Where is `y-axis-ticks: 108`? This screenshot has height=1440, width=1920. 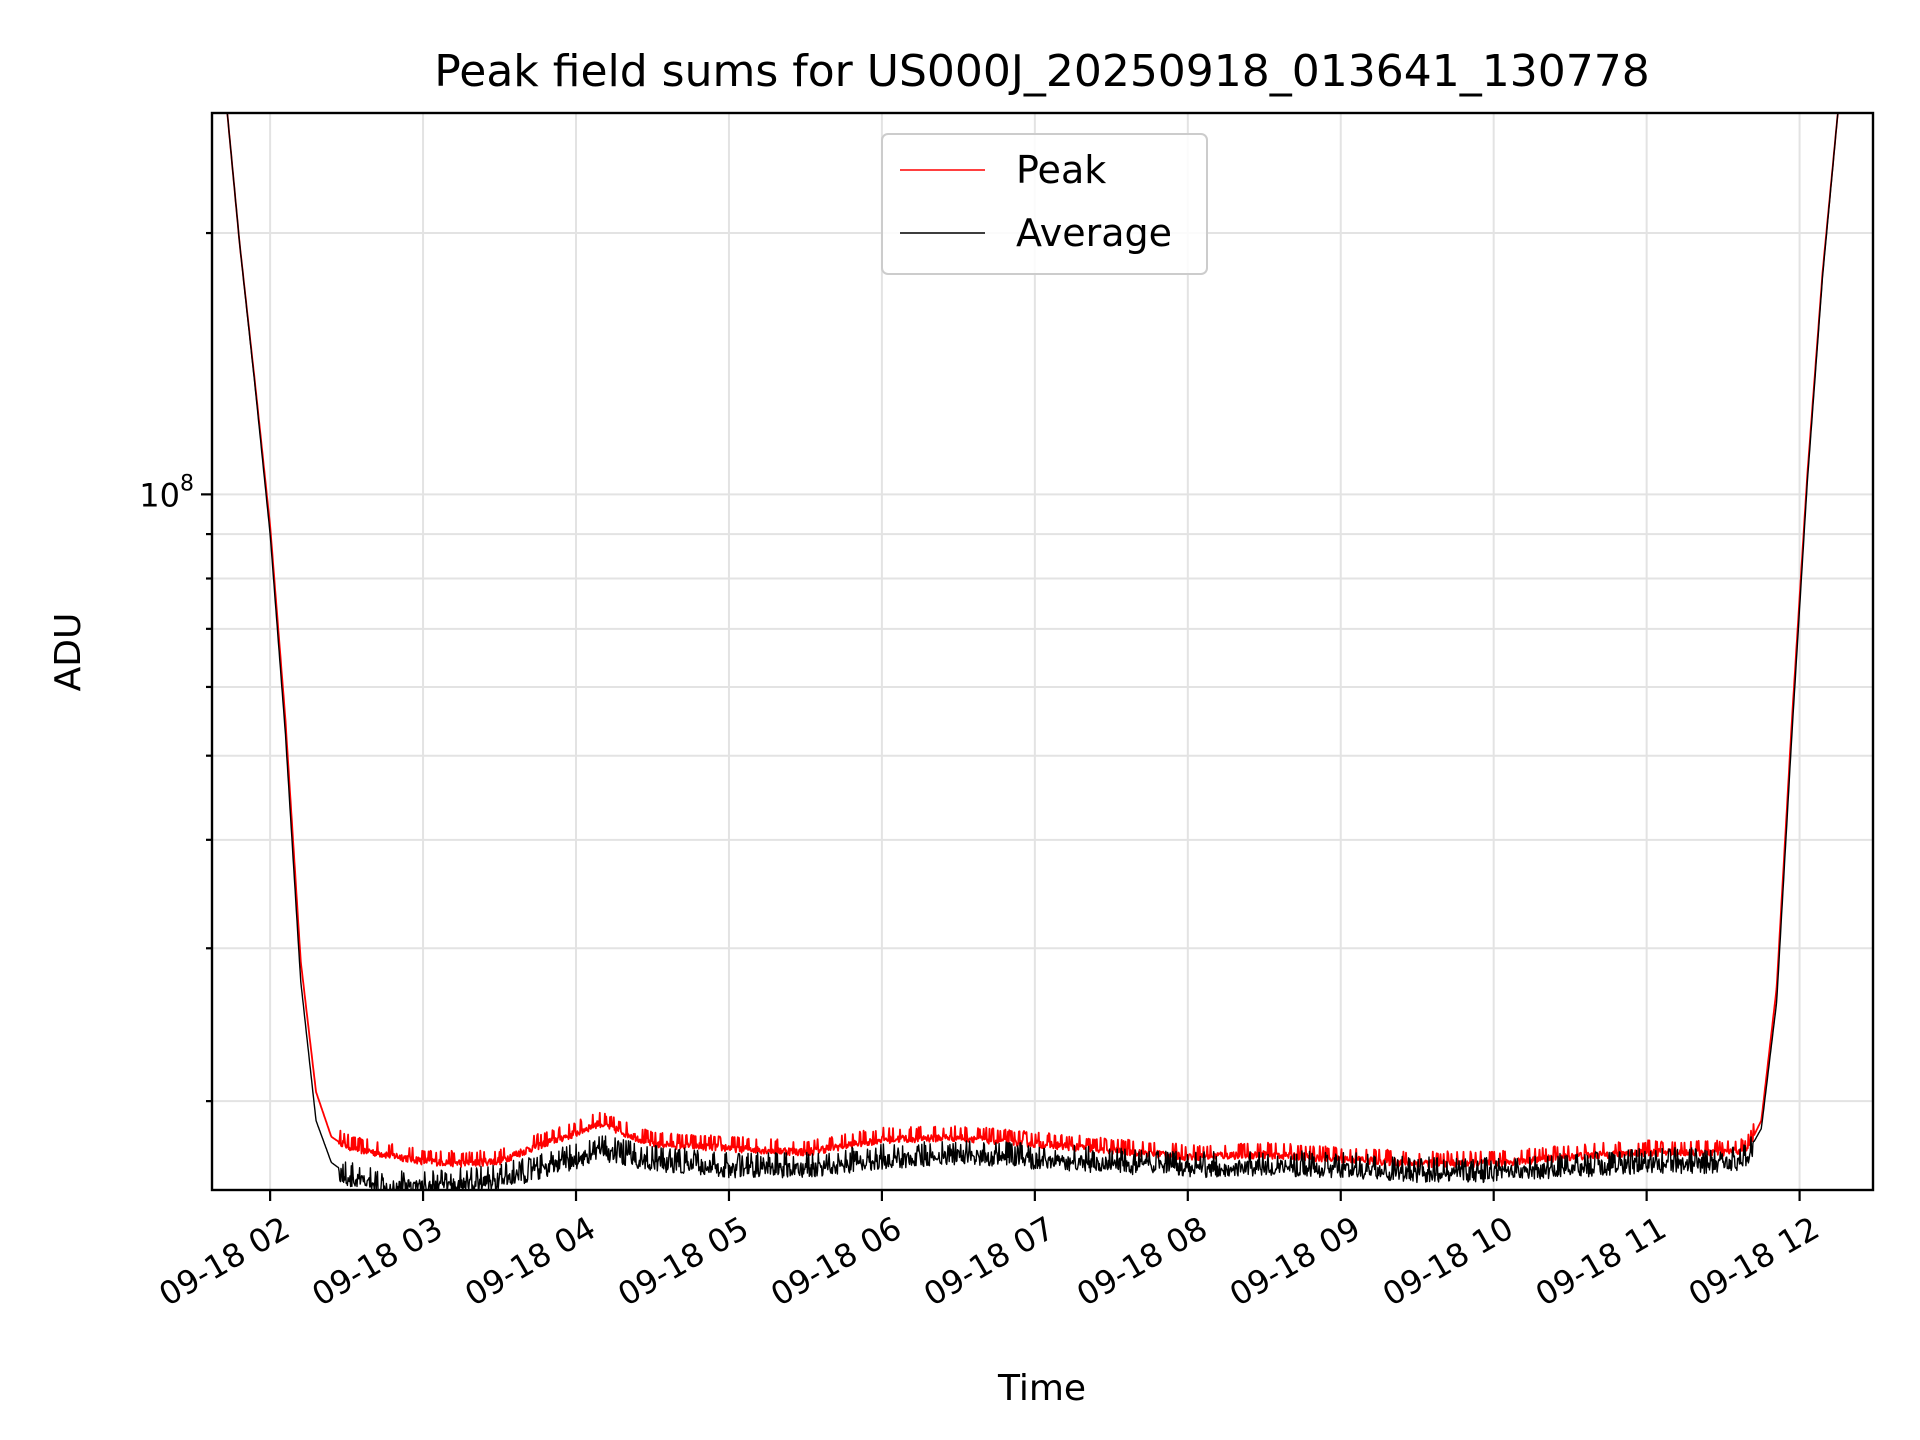
y-axis-ticks: 108 is located at coordinates (175, 667).